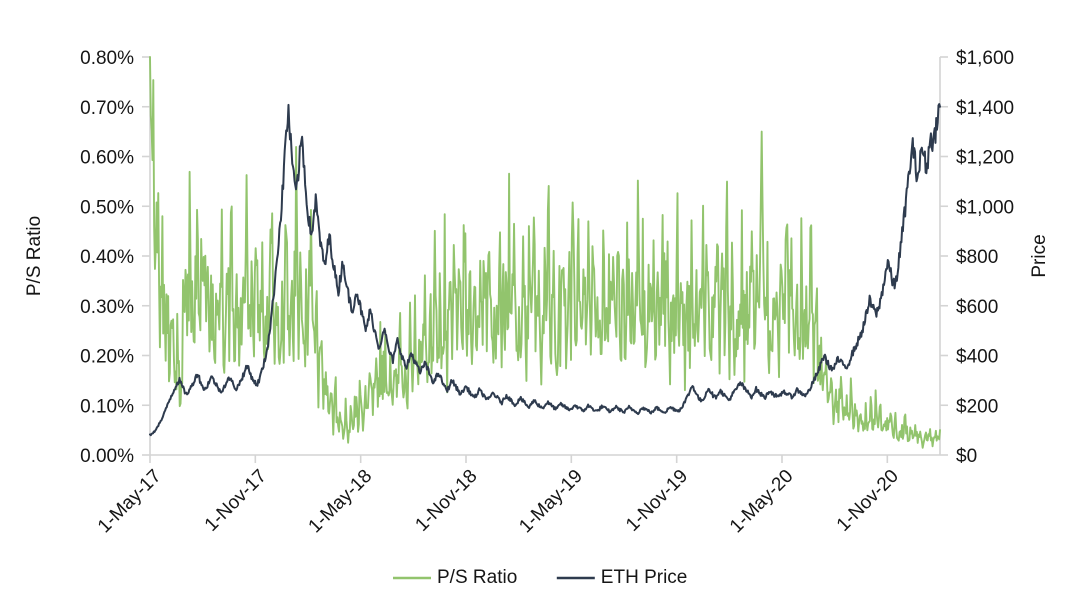  Describe the element at coordinates (977, 357) in the screenshot. I see `right-axis-tick-label: $400` at that location.